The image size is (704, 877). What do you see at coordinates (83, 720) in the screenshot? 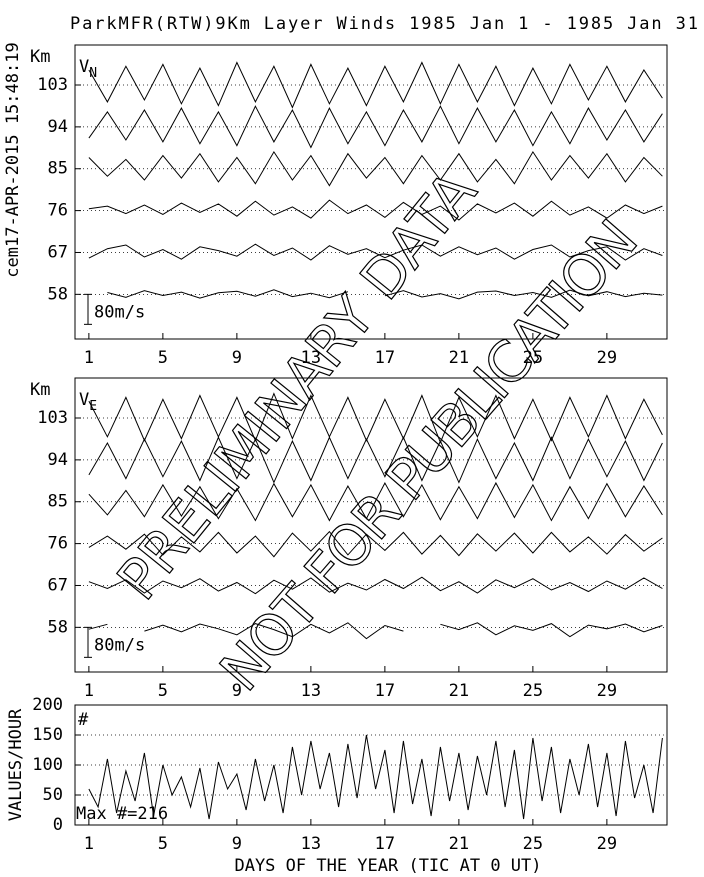
I see `symbol-label: #` at bounding box center [83, 720].